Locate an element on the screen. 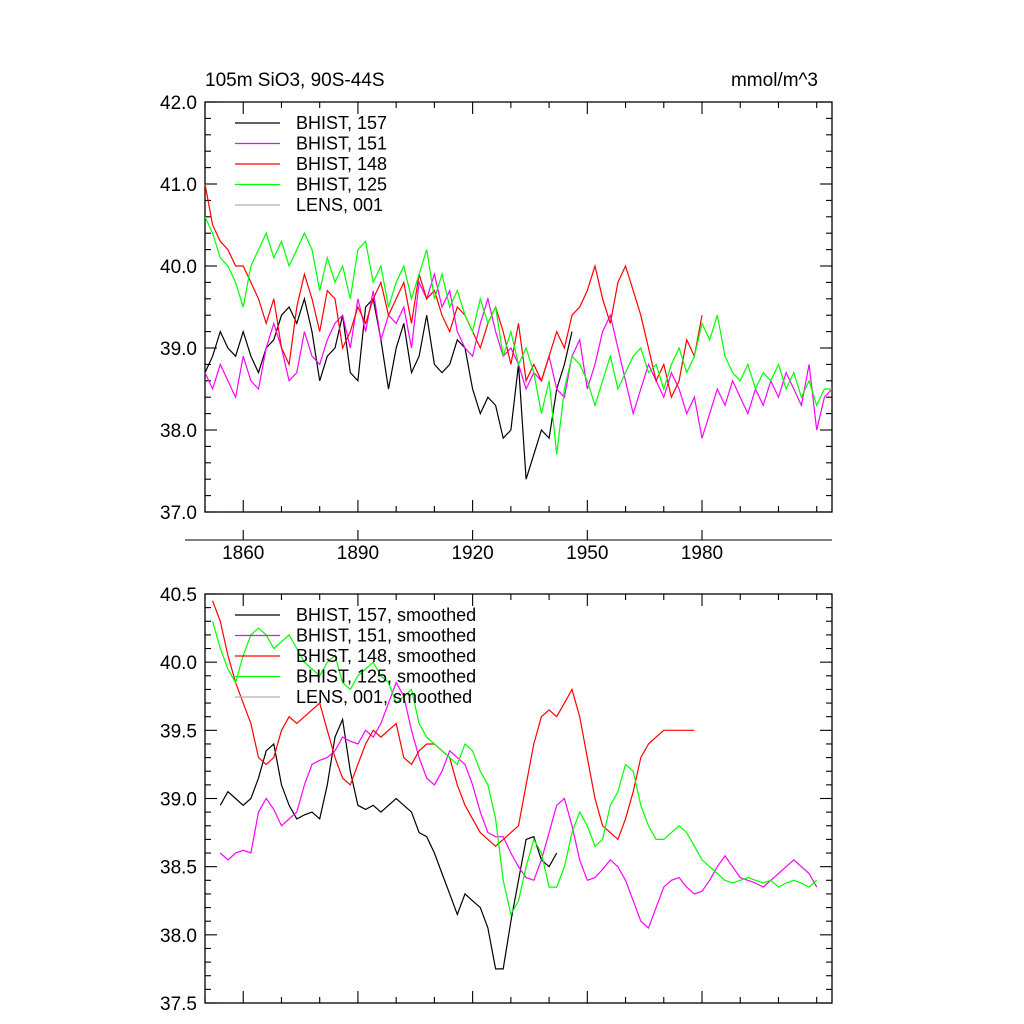  top-y-tick-label: 37.0 is located at coordinates (178, 513).